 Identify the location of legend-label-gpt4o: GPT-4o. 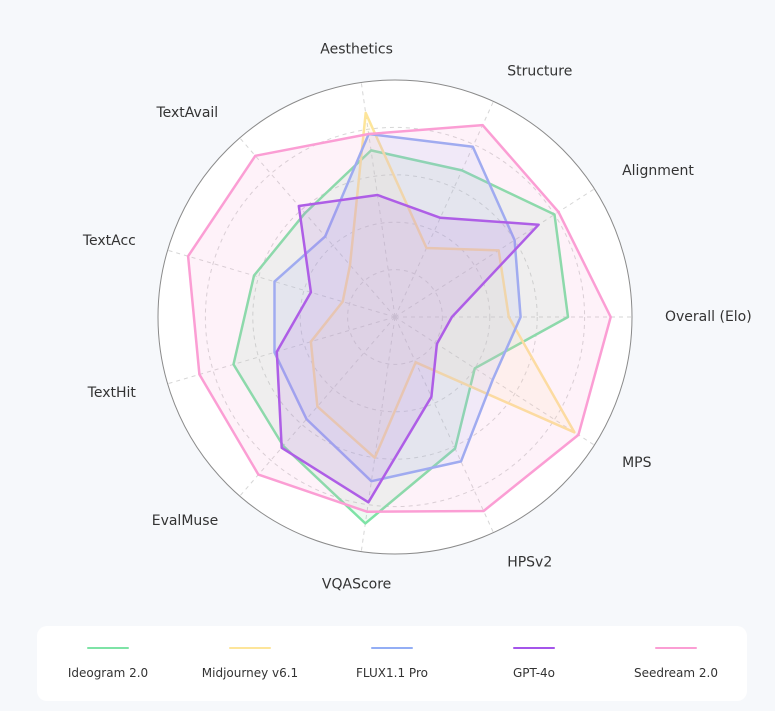
(534, 673).